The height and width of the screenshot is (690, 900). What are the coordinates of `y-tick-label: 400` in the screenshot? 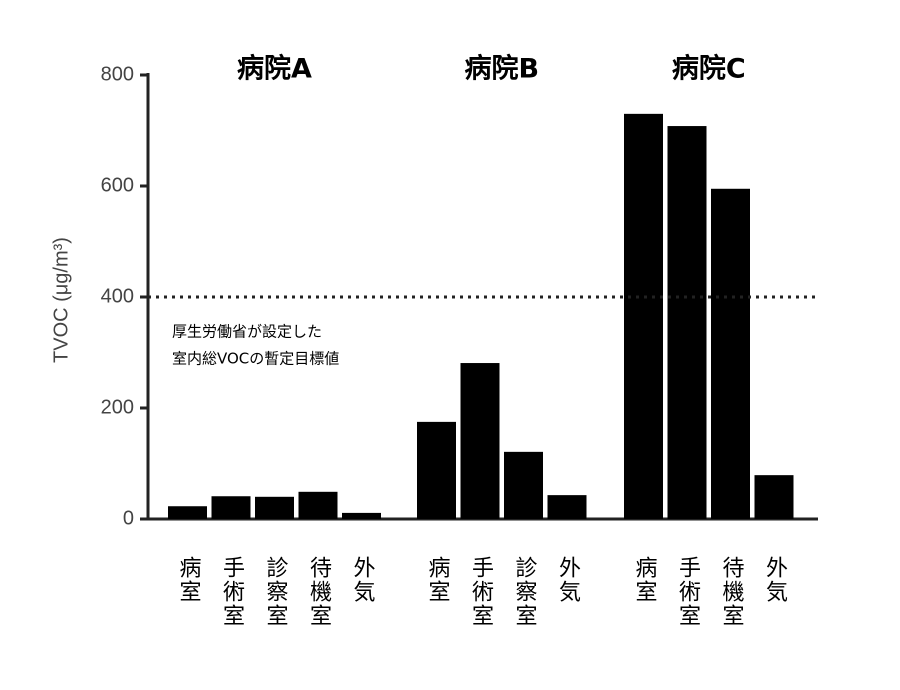 It's located at (117, 296).